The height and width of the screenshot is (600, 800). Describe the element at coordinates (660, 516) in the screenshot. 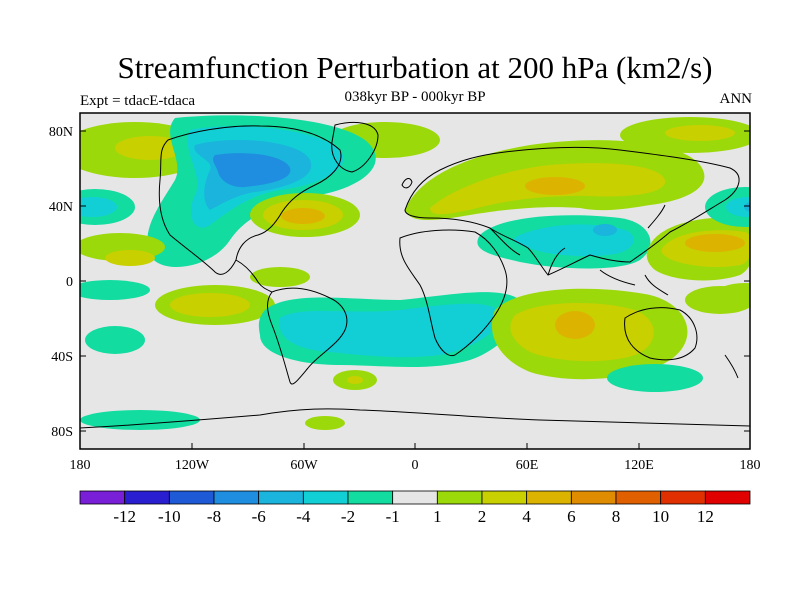

I see `colorbar-label: 10` at that location.